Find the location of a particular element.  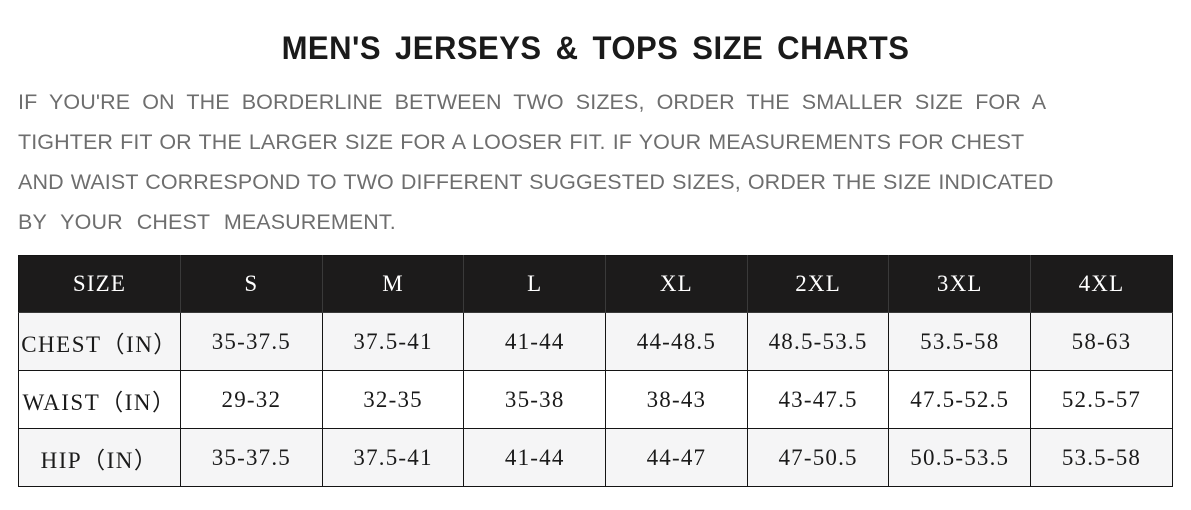

cell-waist-4xl: 52.5-57 is located at coordinates (1101, 399).